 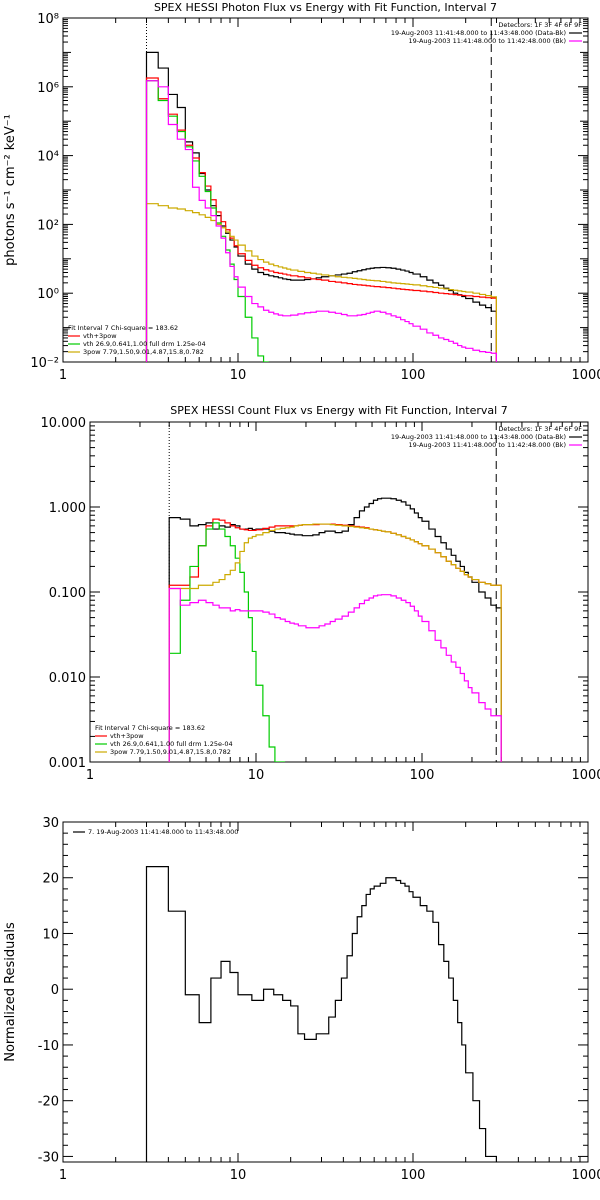 What do you see at coordinates (48, 225) in the screenshot?
I see `y-tick-label: 10²` at bounding box center [48, 225].